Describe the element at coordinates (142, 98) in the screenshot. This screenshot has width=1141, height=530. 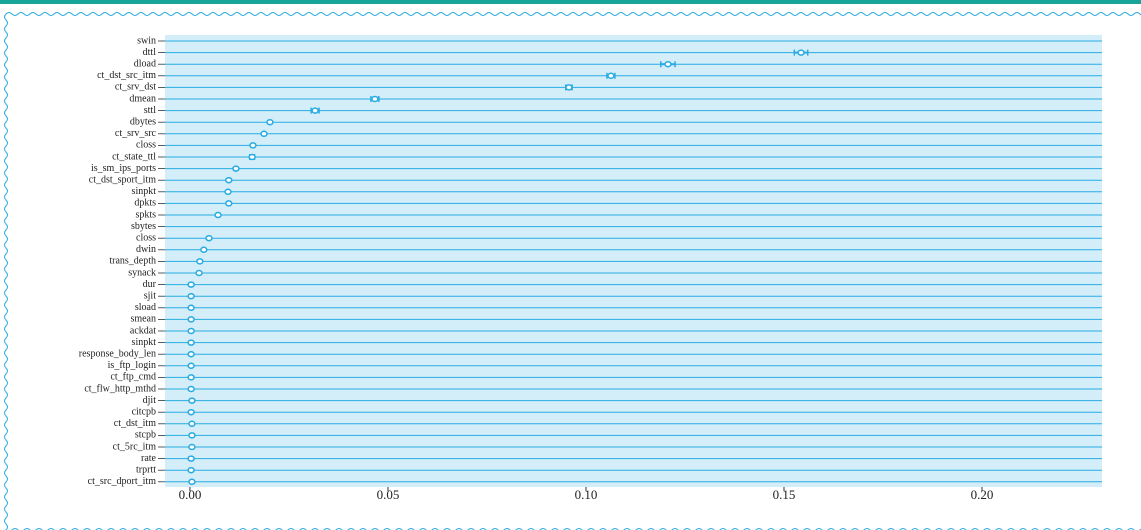
I see `y-tick-label: dmean` at that location.